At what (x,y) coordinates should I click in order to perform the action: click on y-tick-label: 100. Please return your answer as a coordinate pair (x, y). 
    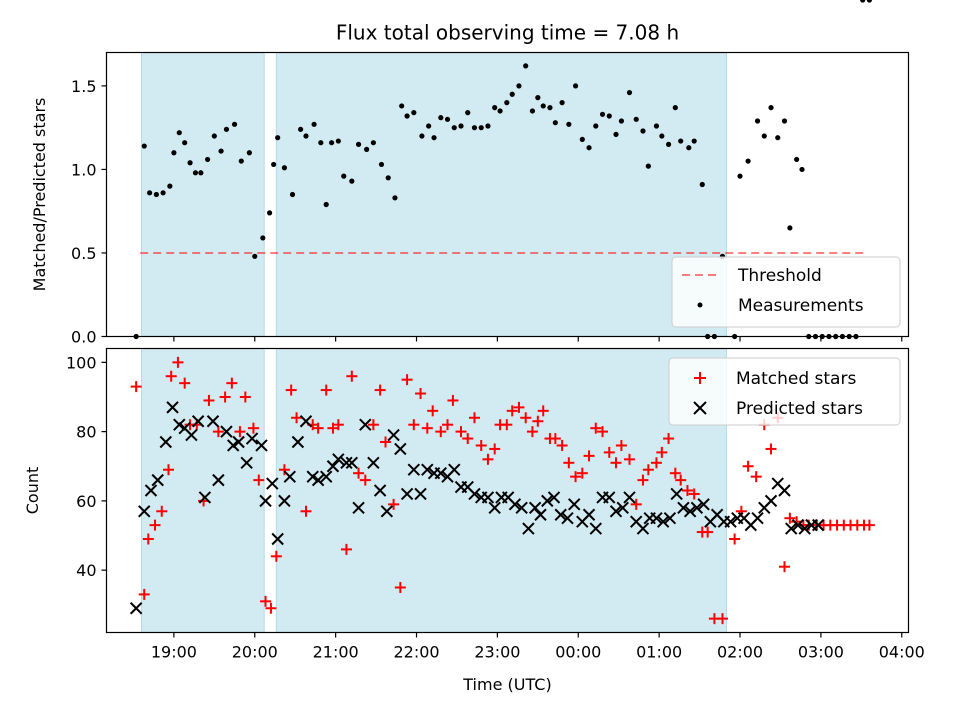
    Looking at the image, I should click on (81, 362).